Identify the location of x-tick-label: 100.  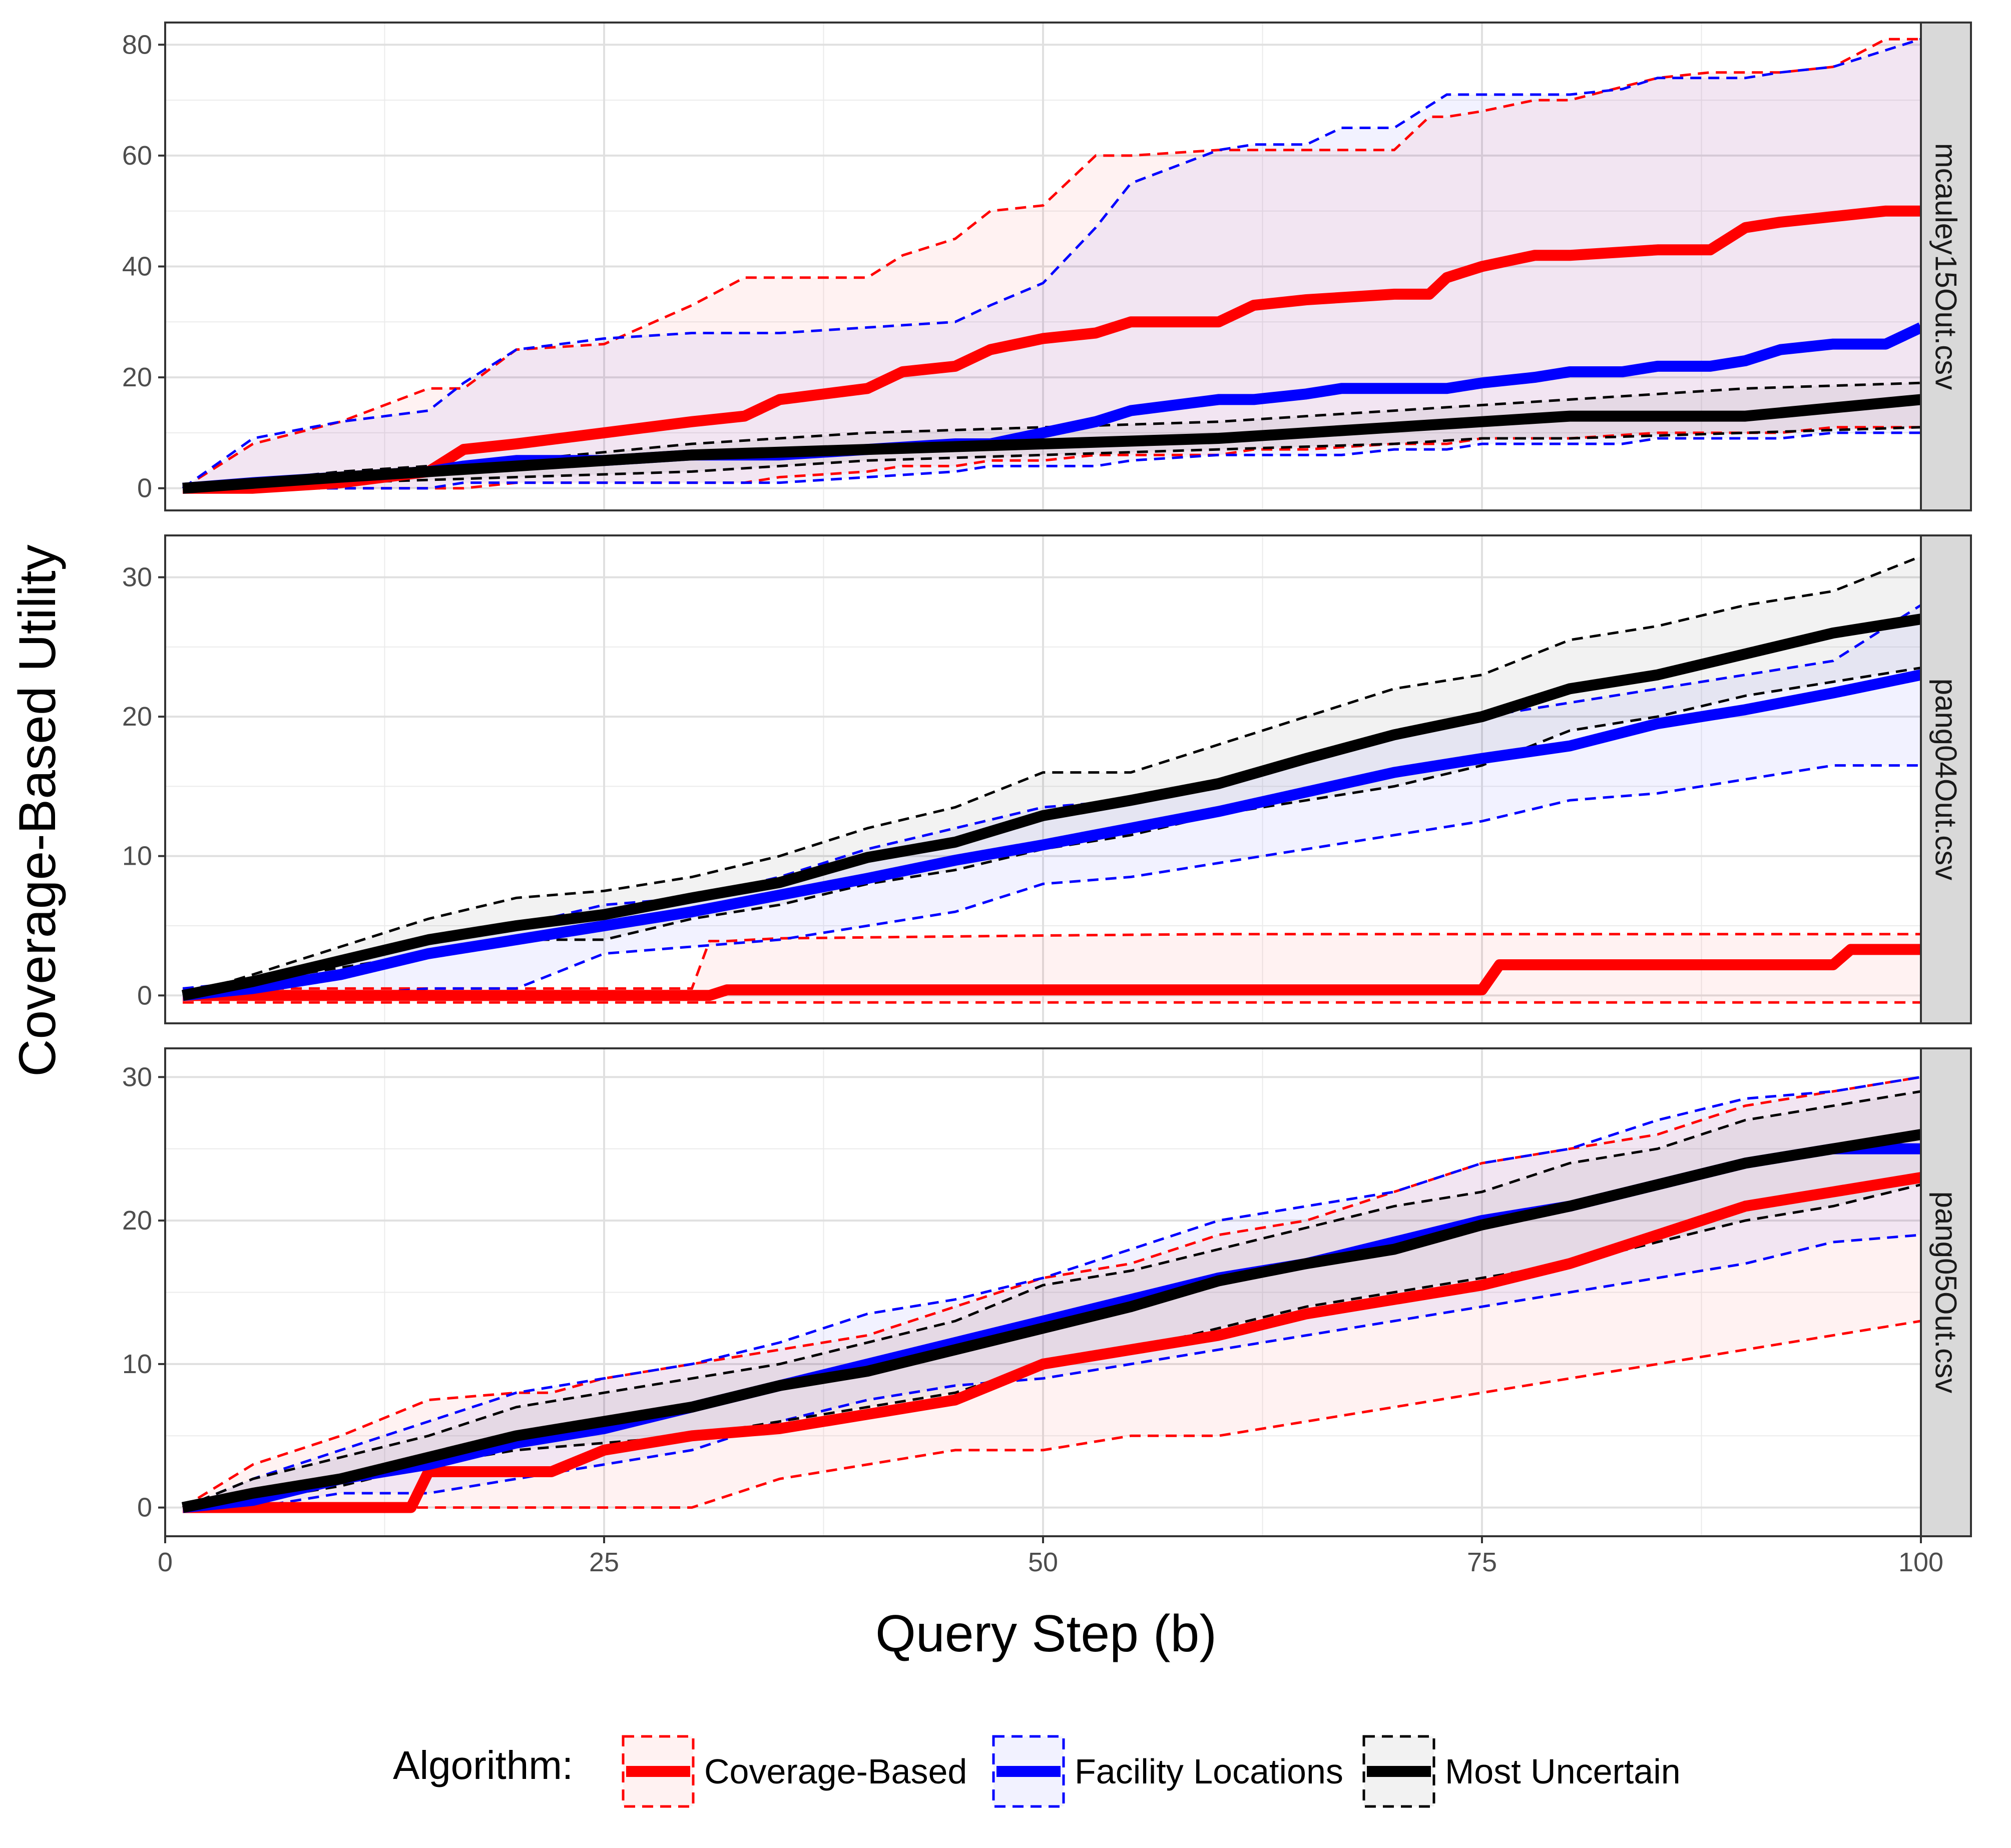
(1920, 1562).